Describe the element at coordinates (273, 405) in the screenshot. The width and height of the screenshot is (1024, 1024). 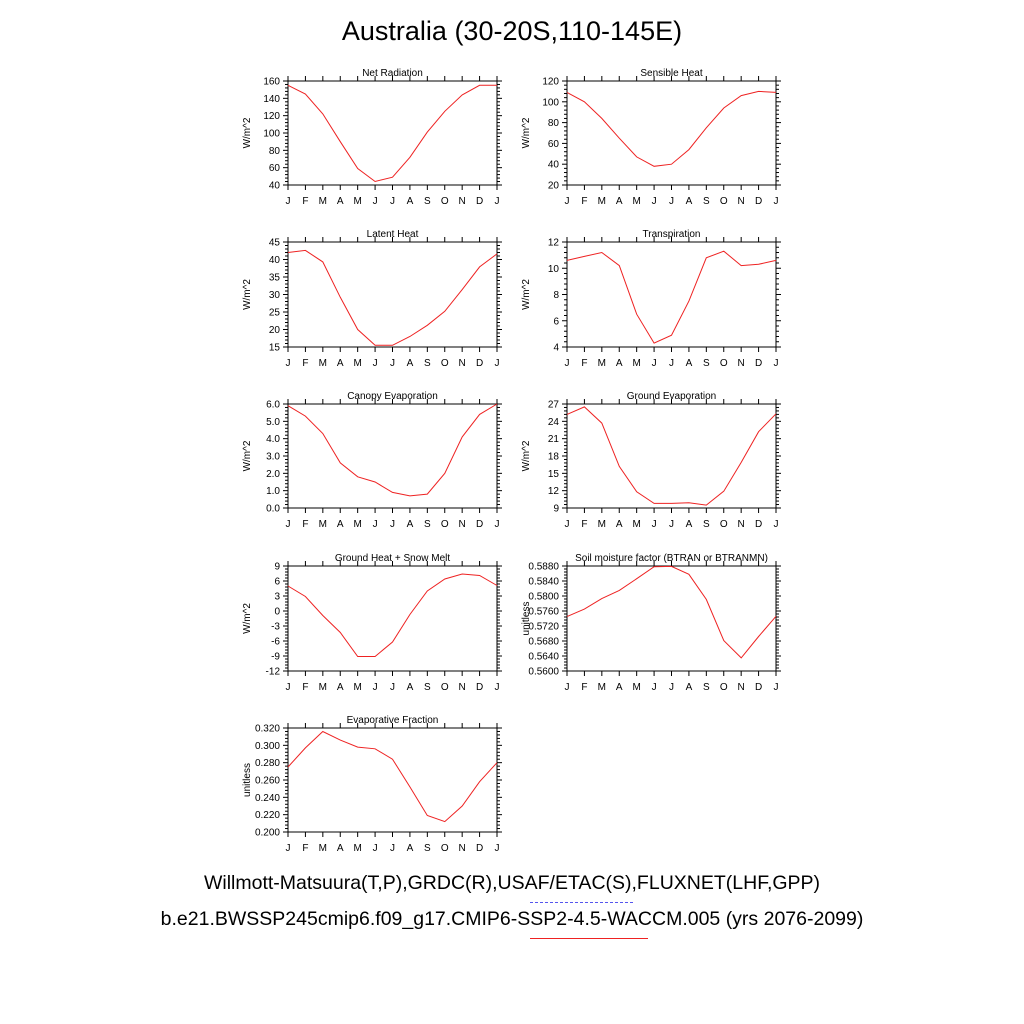
I see `y-tick-label: 6.0` at that location.